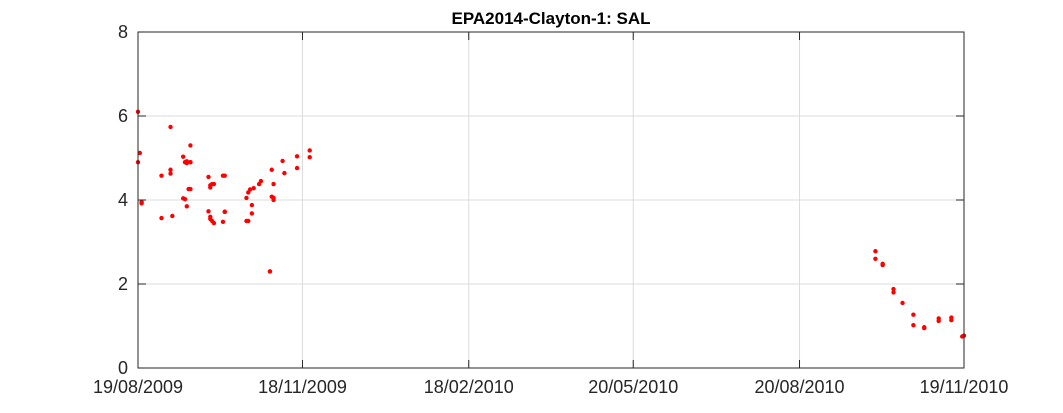 The image size is (1063, 413). I want to click on x-tick-label: 19/11/2010, so click(964, 387).